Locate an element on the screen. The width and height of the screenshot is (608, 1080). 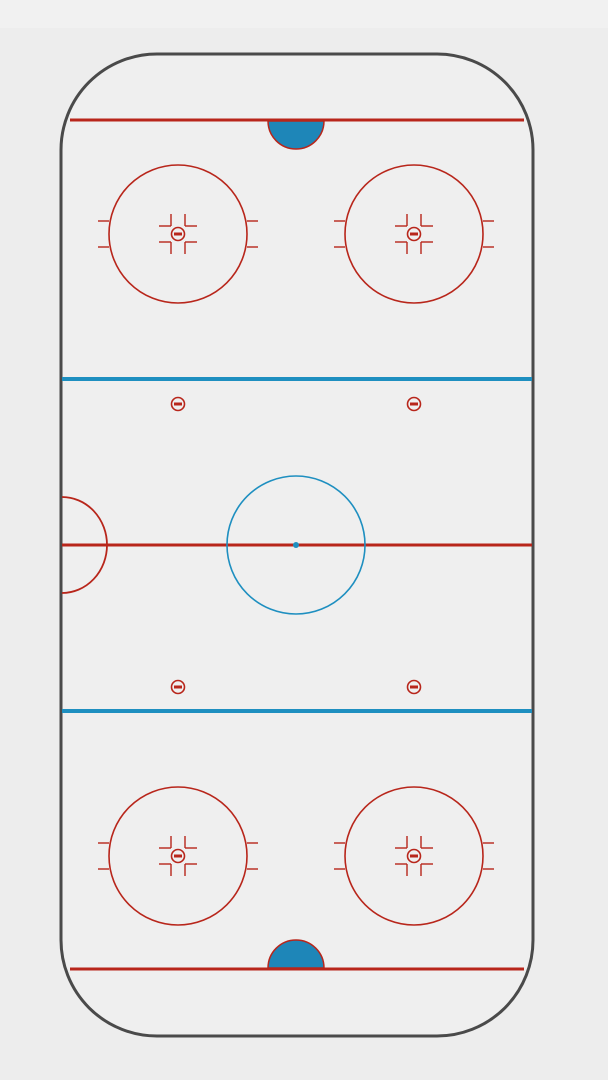
referee-crease is located at coordinates (84, 545).